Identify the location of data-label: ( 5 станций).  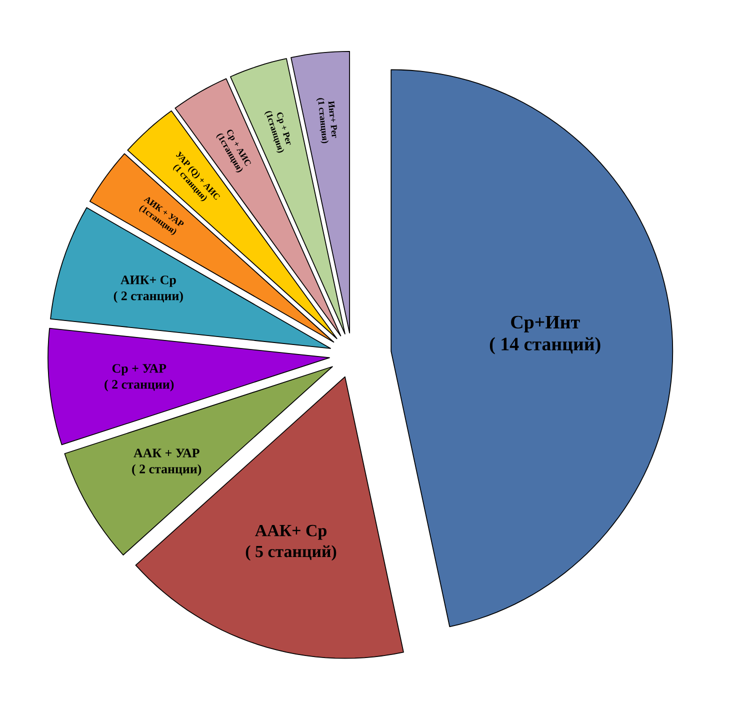
(291, 553).